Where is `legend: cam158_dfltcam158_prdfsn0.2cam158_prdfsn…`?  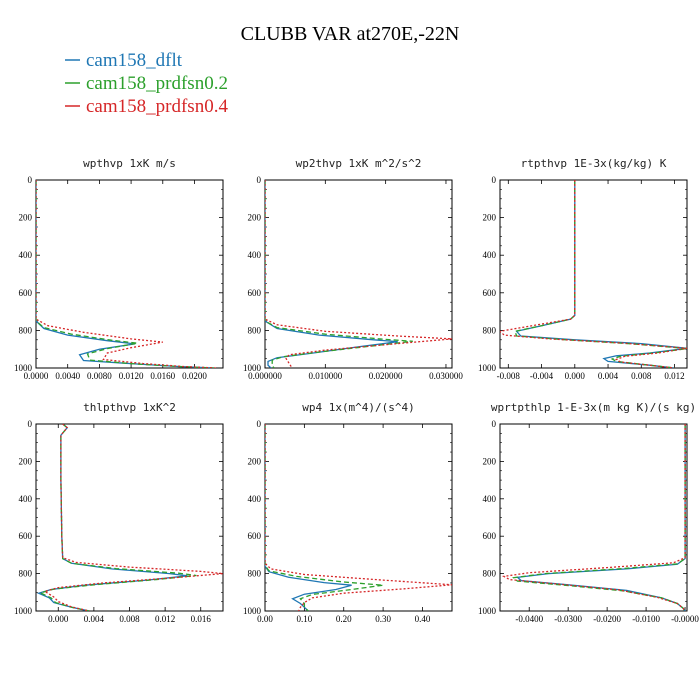 legend: cam158_dfltcam158_prdfsn0.2cam158_prdfsn… is located at coordinates (146, 83).